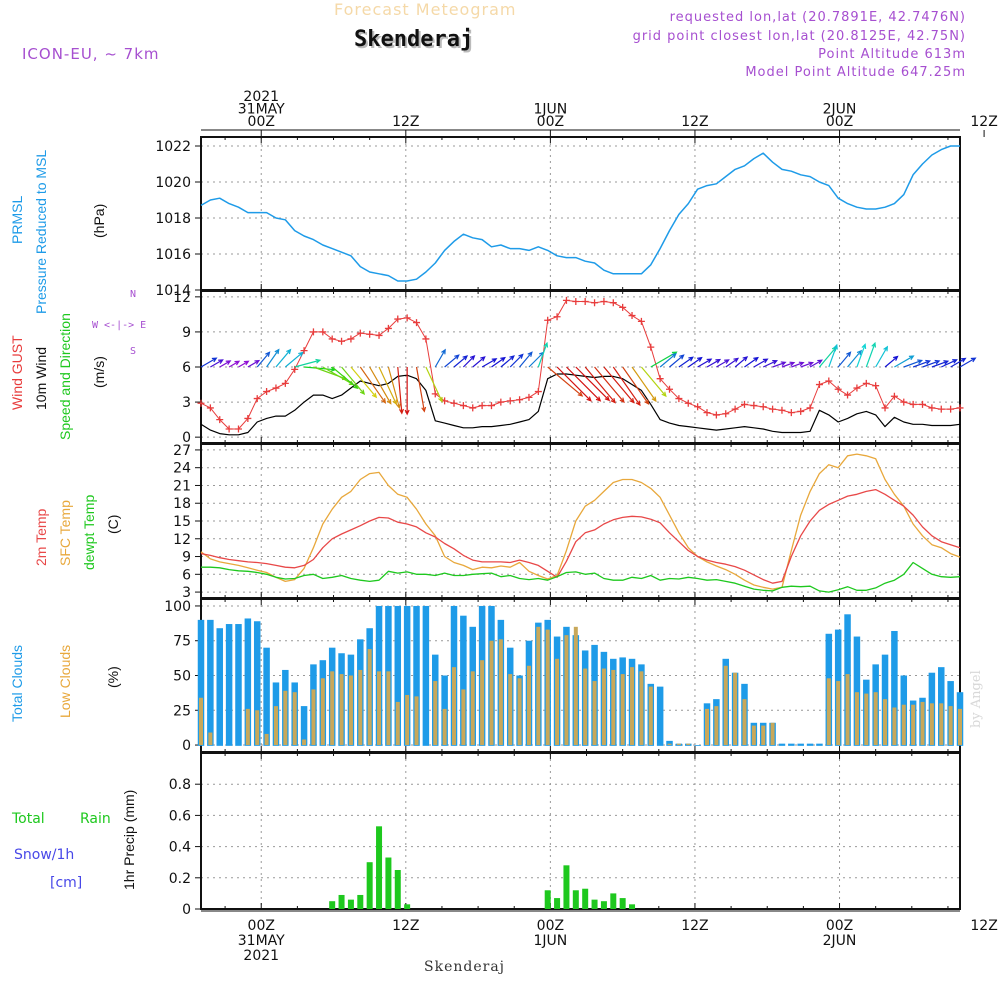  What do you see at coordinates (173, 147) in the screenshot?
I see `y-tick-label: 1022` at bounding box center [173, 147].